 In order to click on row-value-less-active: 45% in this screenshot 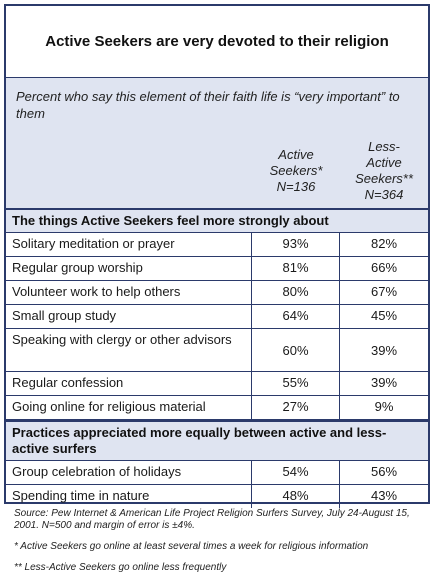, I will do `click(384, 315)`.